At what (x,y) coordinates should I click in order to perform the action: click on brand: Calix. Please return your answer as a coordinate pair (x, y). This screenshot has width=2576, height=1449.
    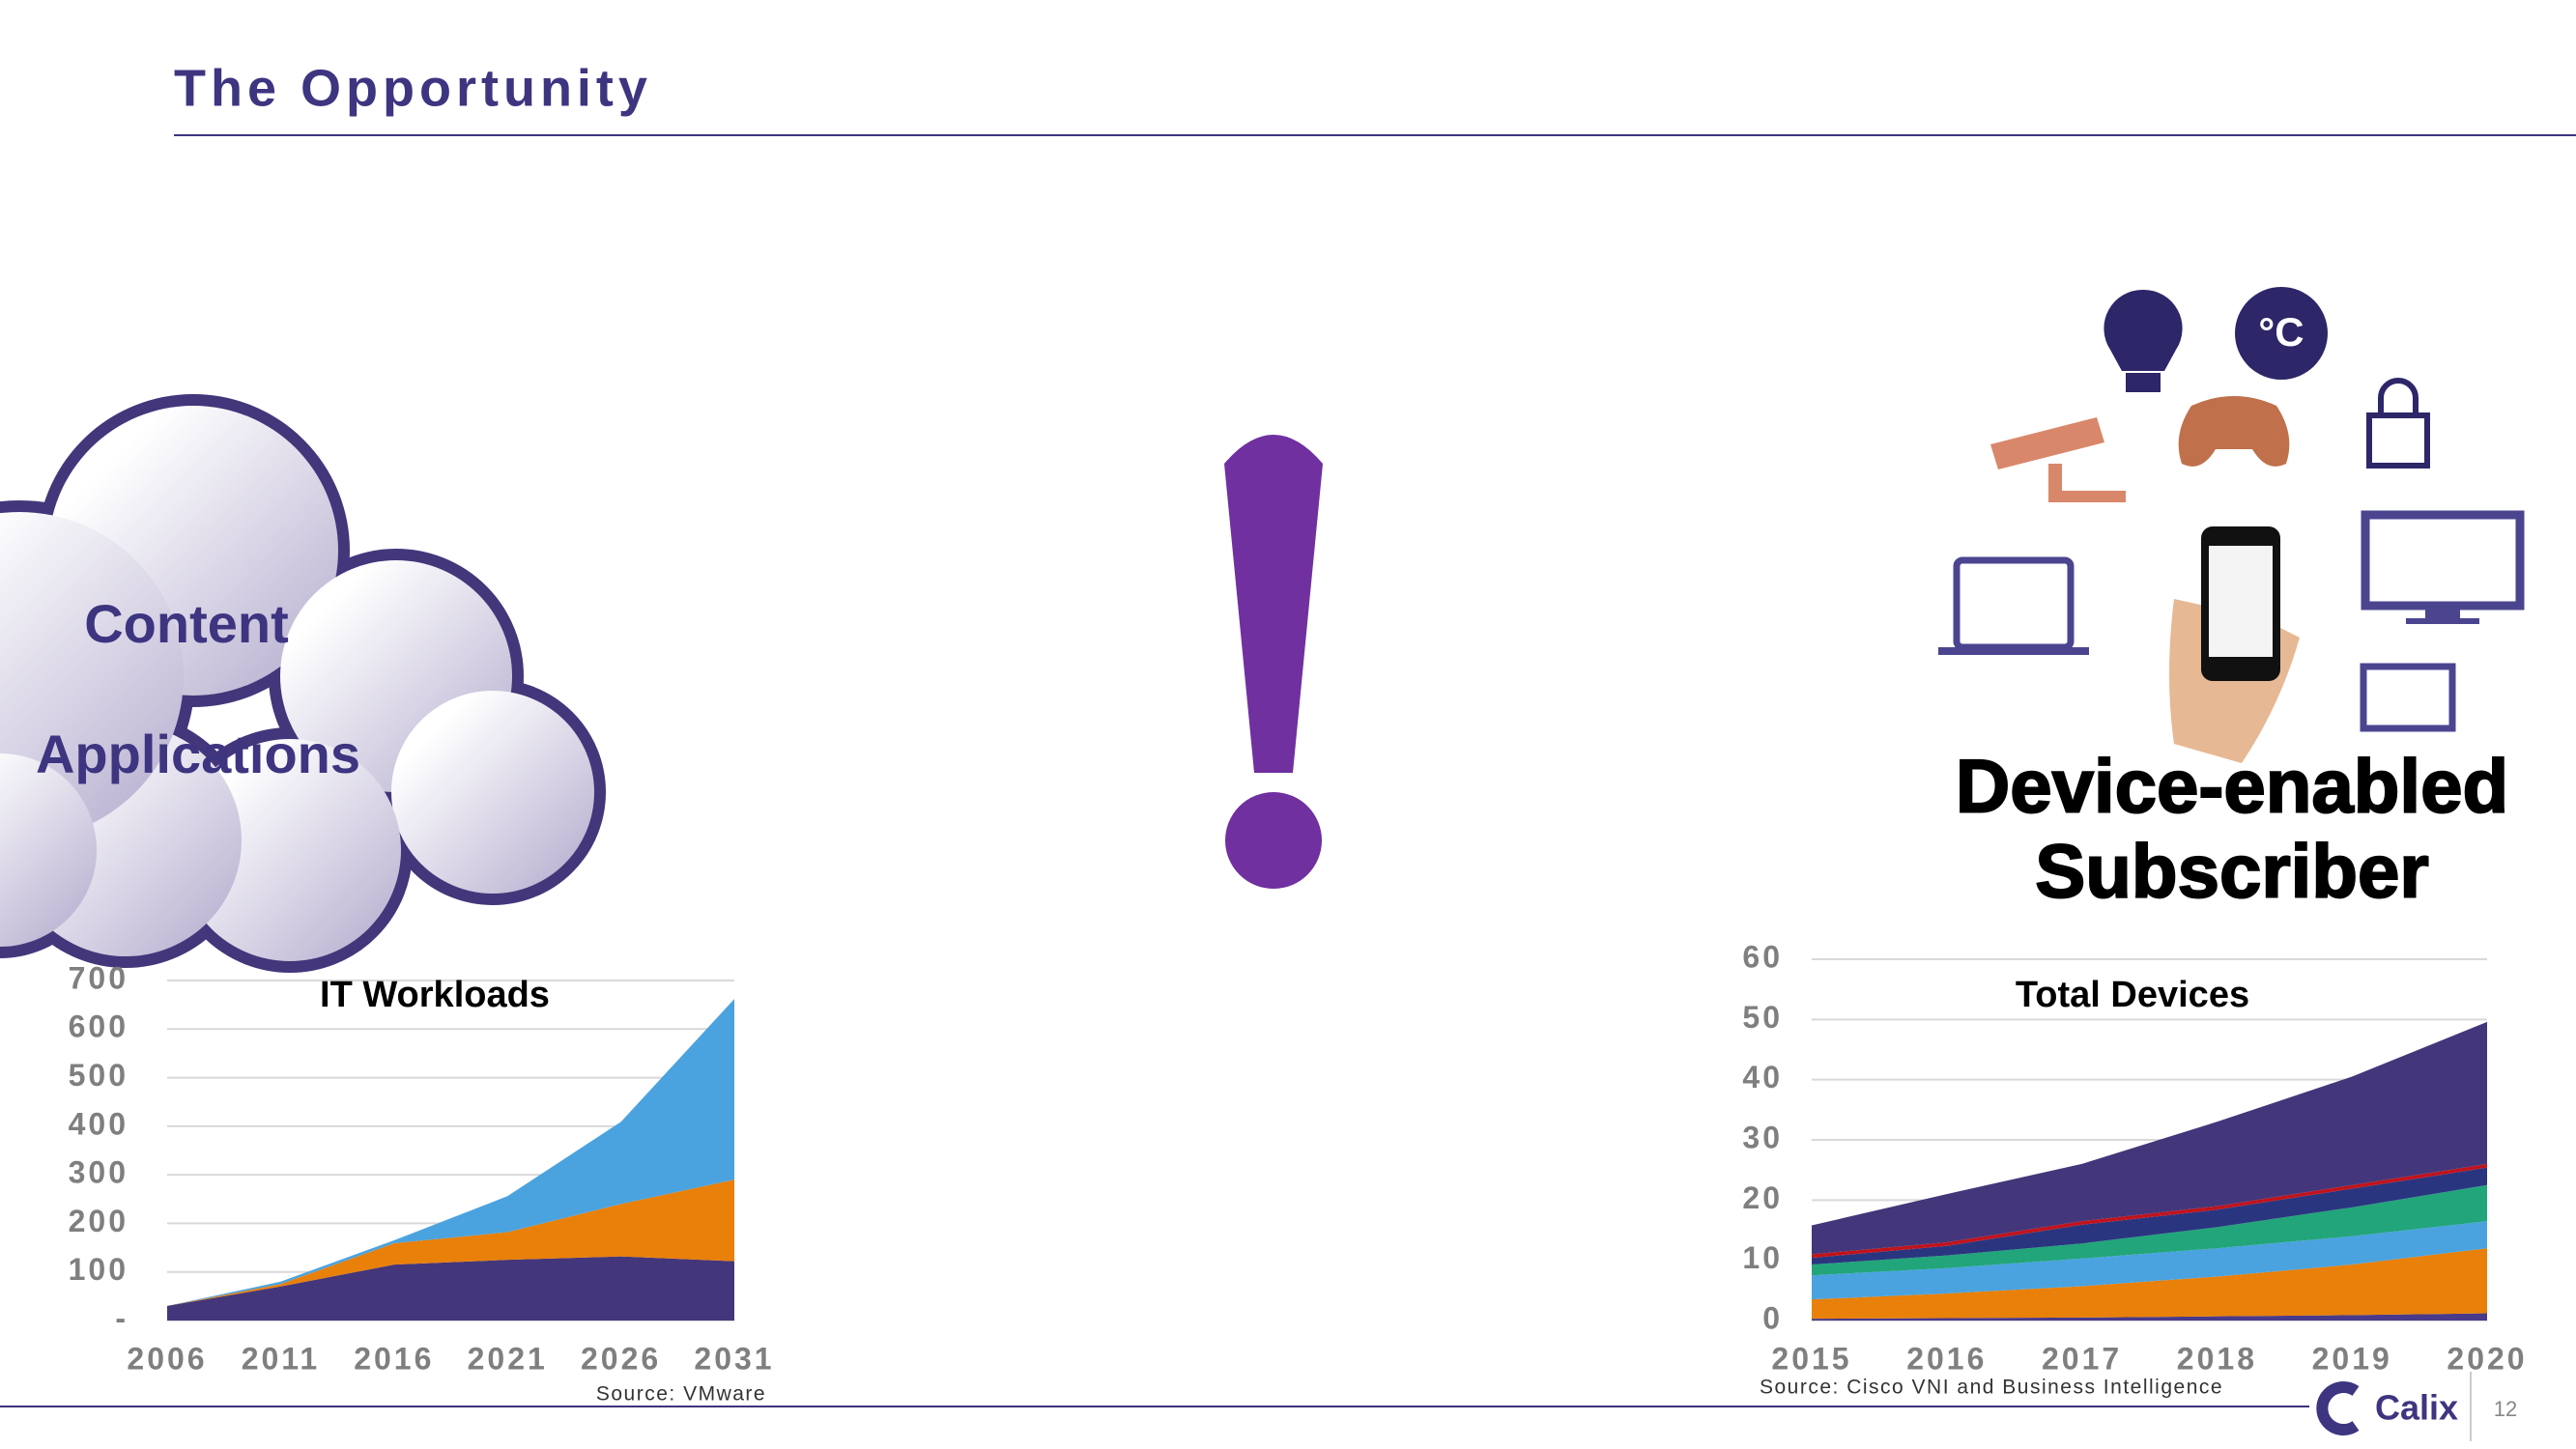
    Looking at the image, I should click on (2417, 1408).